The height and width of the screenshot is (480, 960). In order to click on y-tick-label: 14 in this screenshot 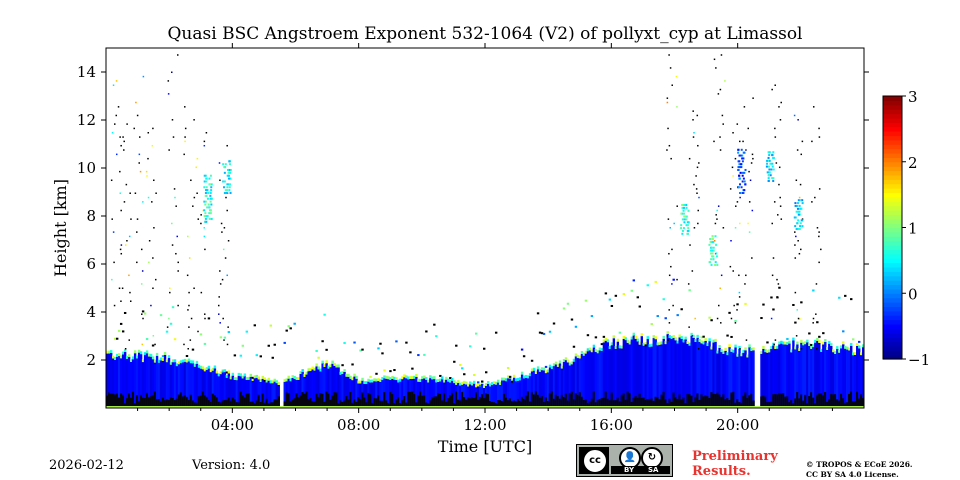, I will do `click(86, 72)`.